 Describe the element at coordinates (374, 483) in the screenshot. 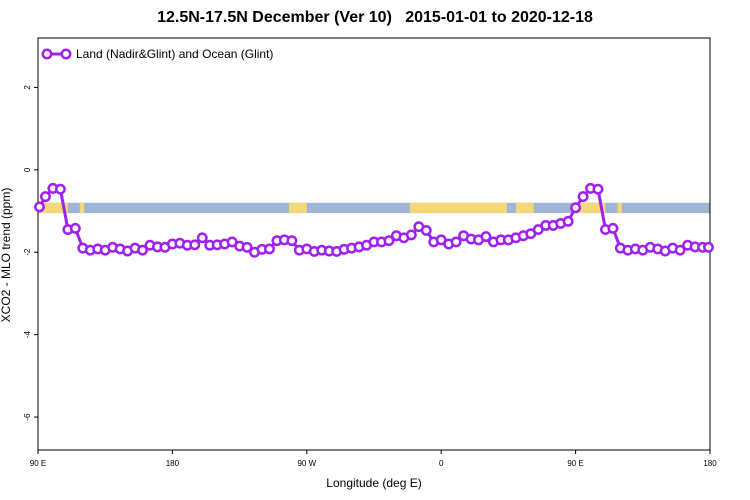

I see `x-axis-label: Longitude (deg E)` at that location.